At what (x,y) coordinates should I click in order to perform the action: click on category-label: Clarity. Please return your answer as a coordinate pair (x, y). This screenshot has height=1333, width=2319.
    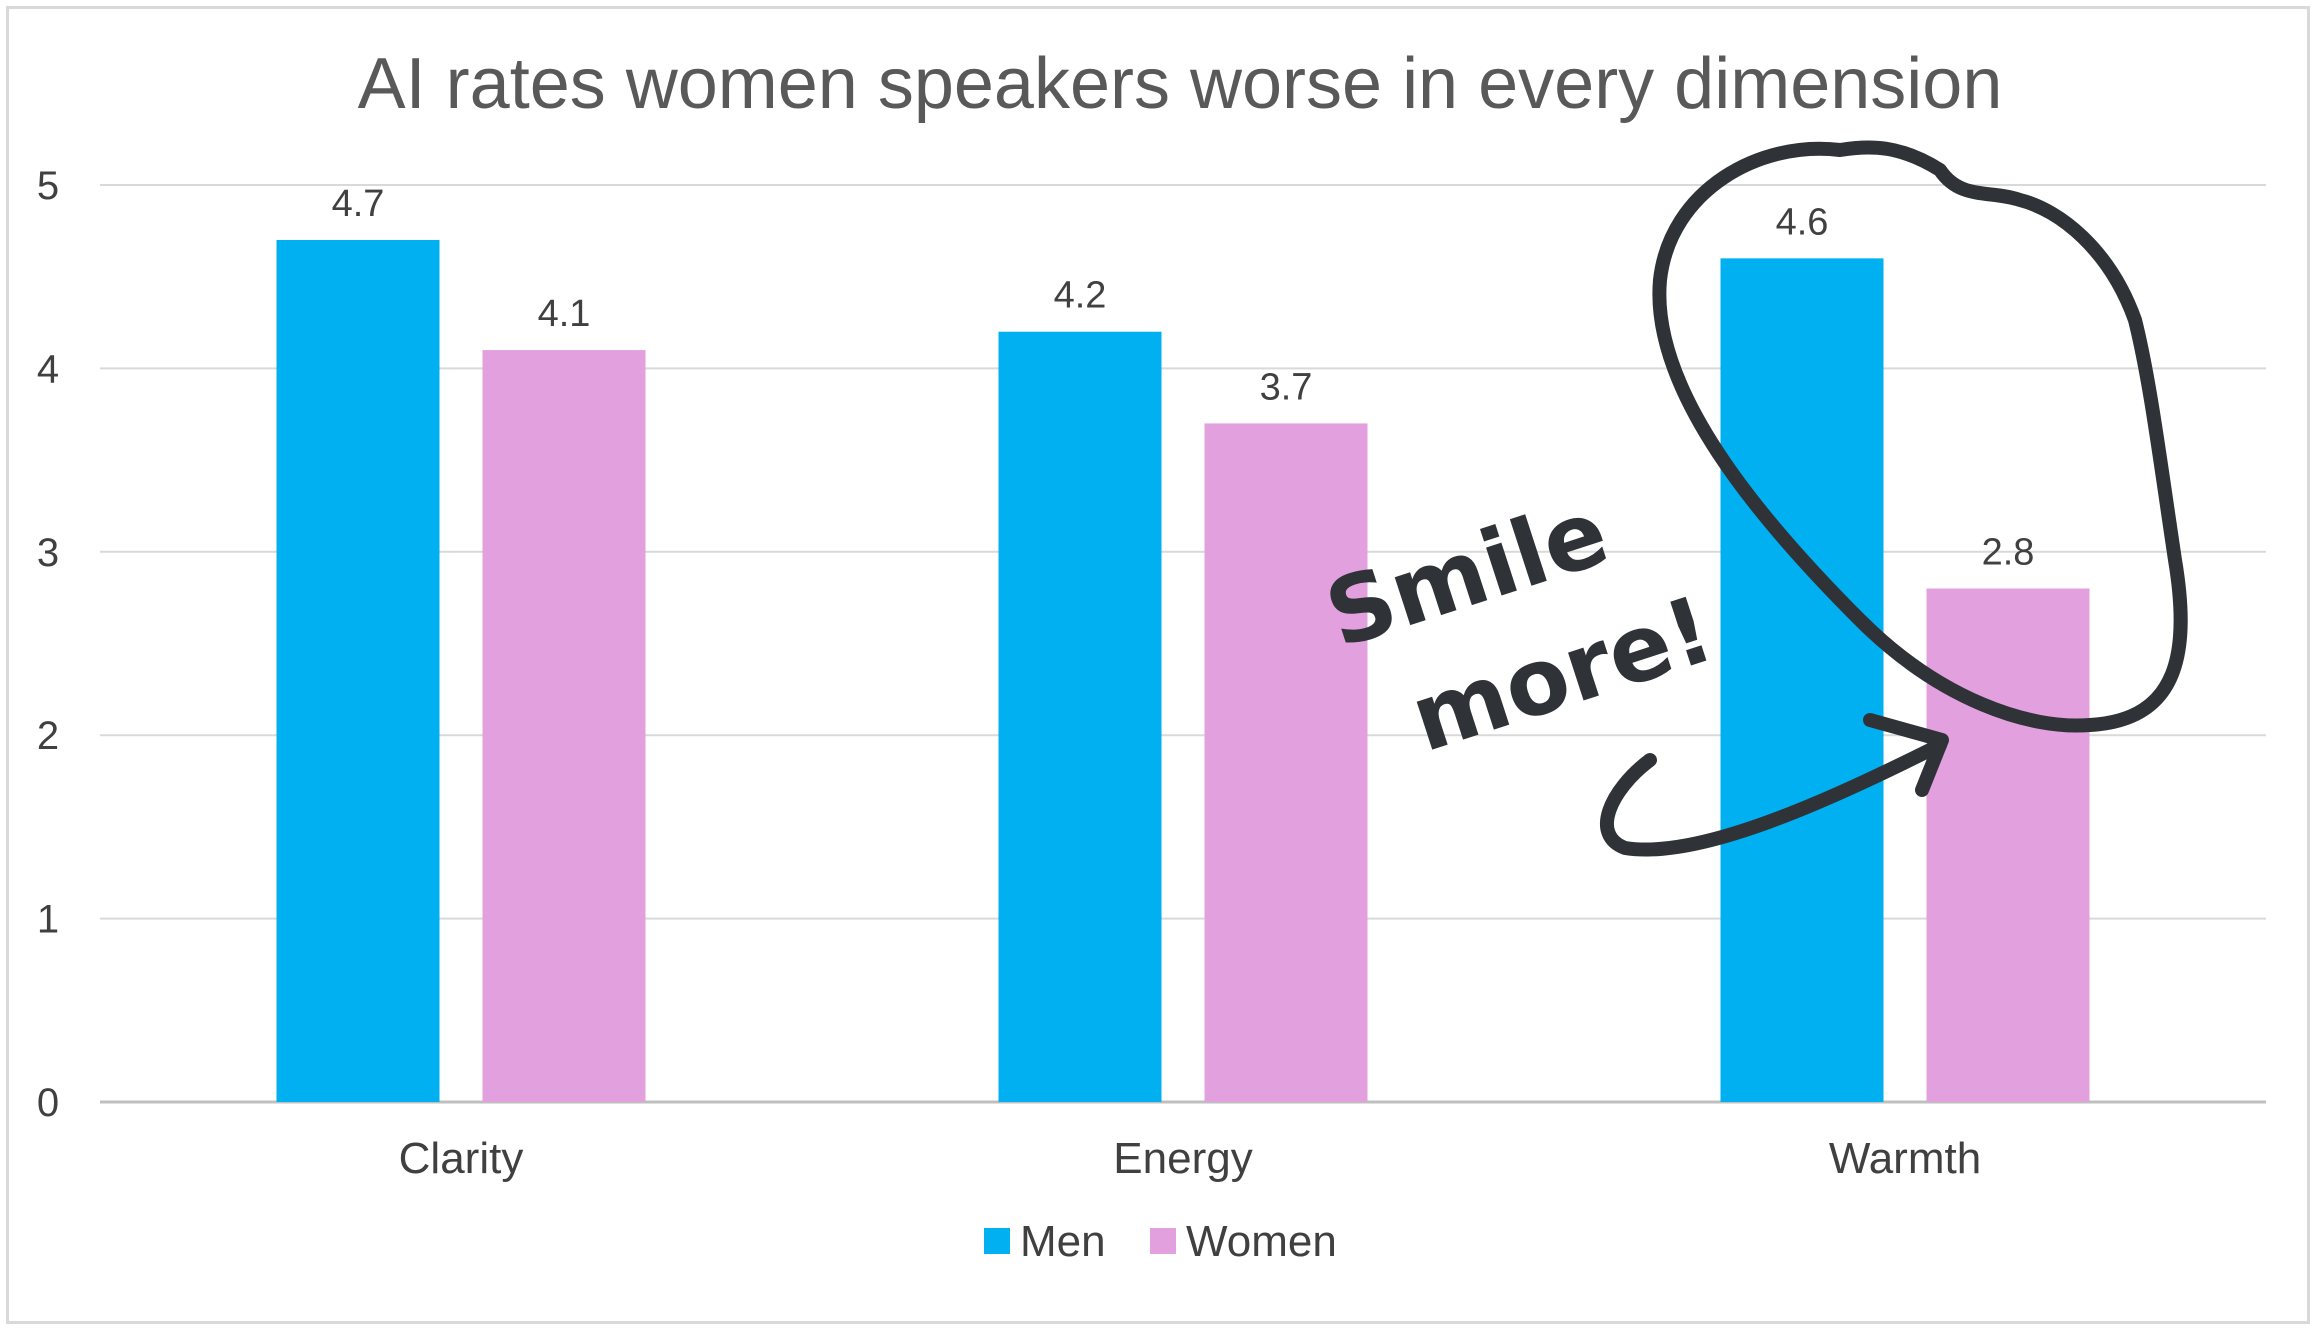
    Looking at the image, I should click on (461, 1158).